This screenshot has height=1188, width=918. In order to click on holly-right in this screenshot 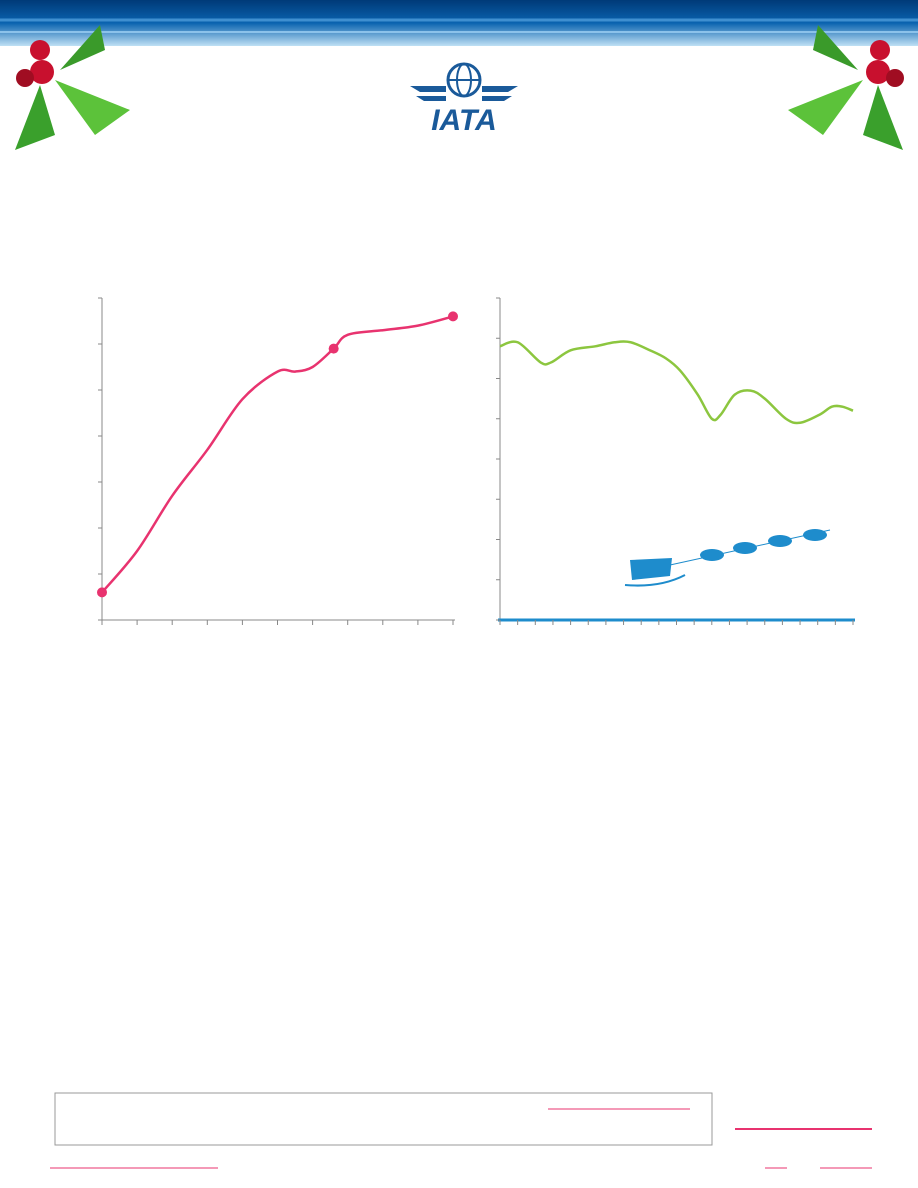, I will do `click(846, 87)`.